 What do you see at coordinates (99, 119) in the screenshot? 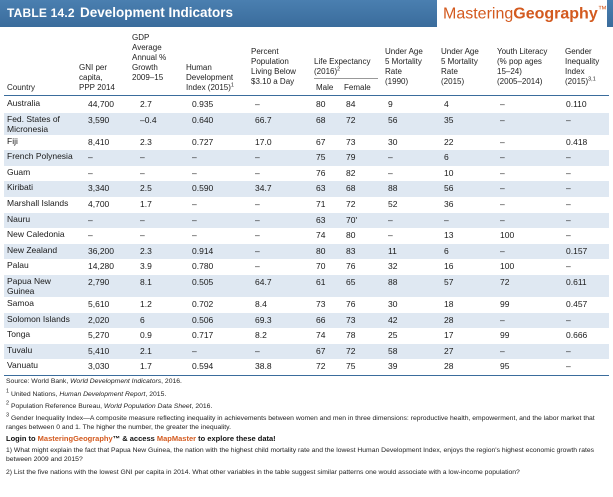
I see `gni-cell: 3,590` at bounding box center [99, 119].